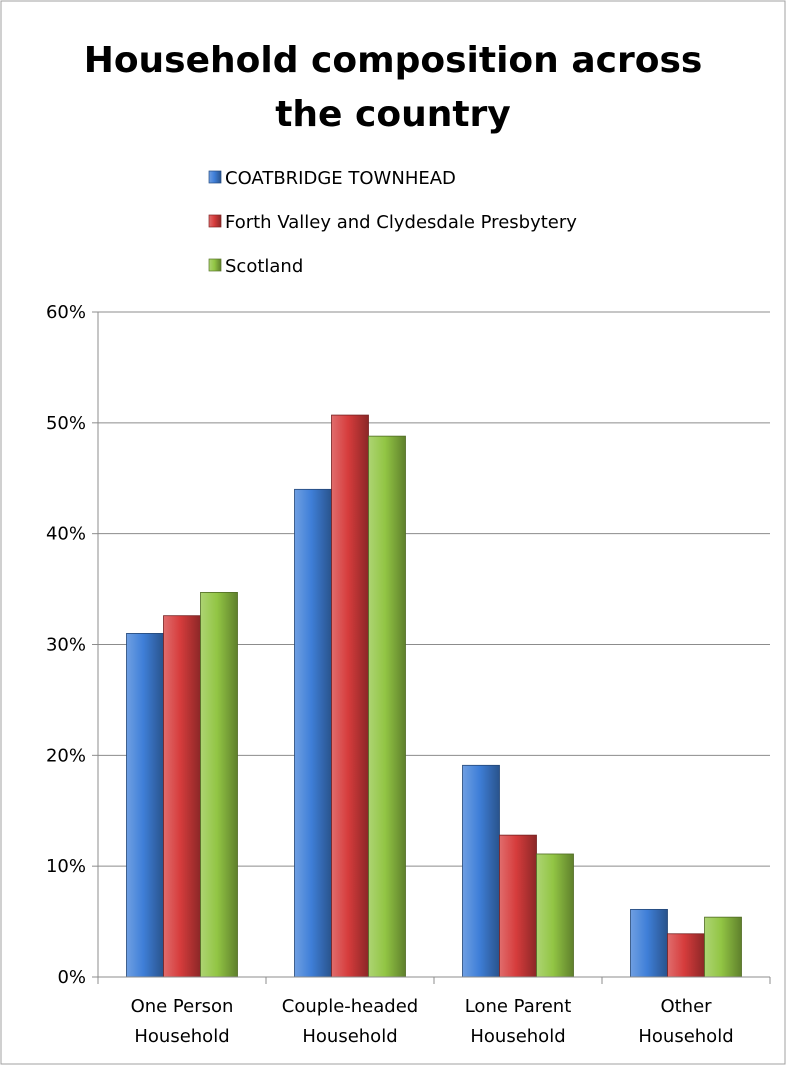  I want to click on legend-label: Forth Valley and Clydesdale Presbytery, so click(401, 222).